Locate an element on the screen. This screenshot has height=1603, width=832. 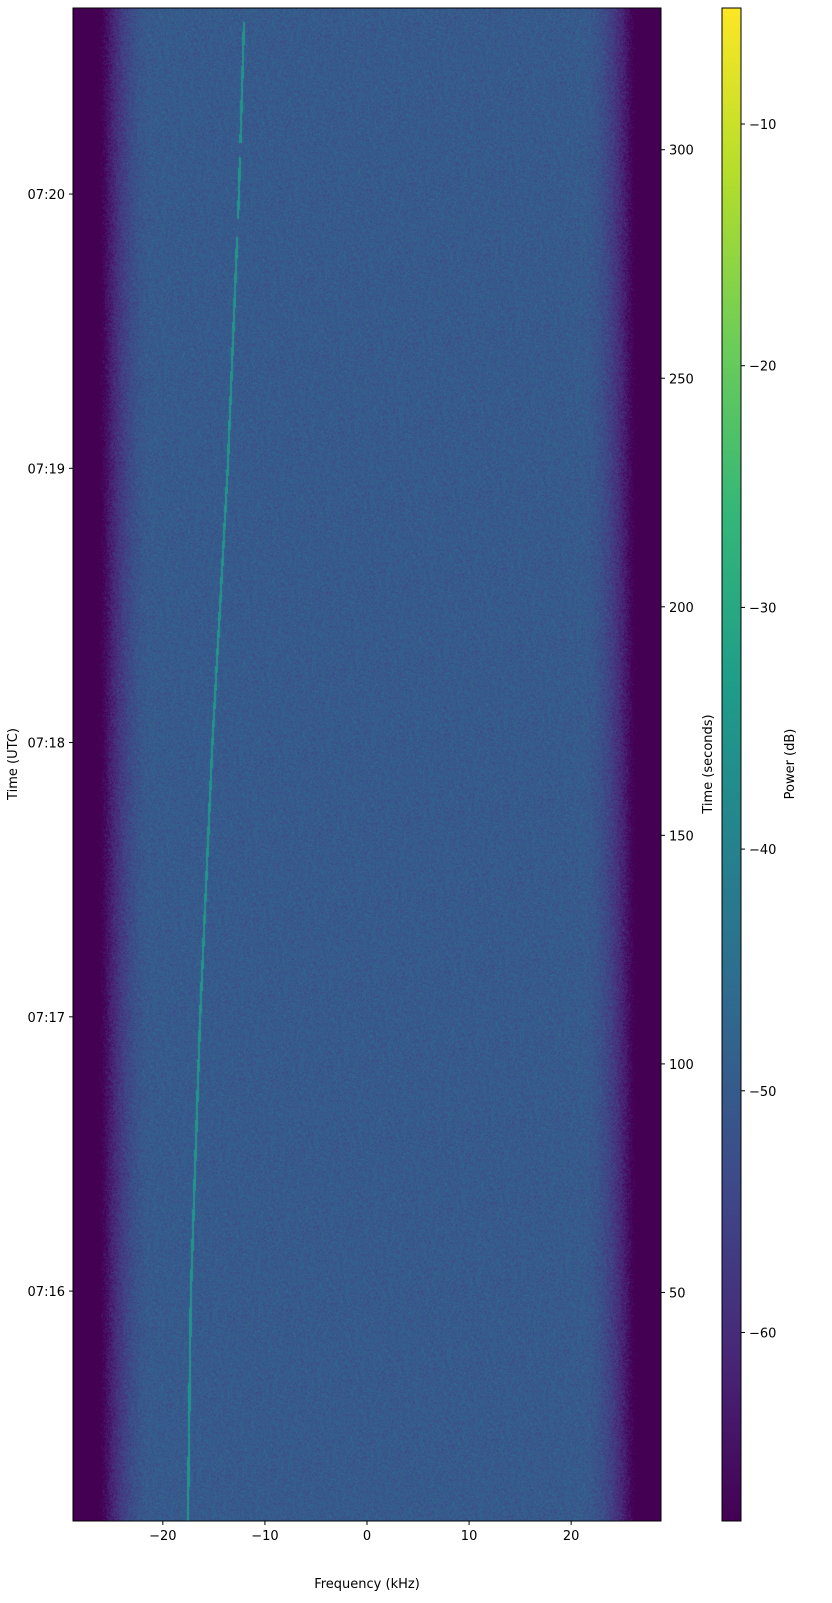
colorbar-tick-label: −10 is located at coordinates (762, 125).